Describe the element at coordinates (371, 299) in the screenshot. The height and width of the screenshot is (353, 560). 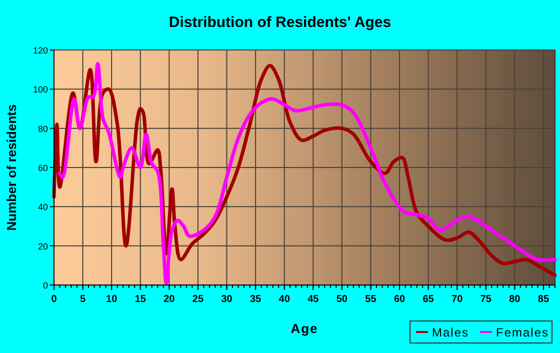
I see `x-tick-label: 55` at that location.